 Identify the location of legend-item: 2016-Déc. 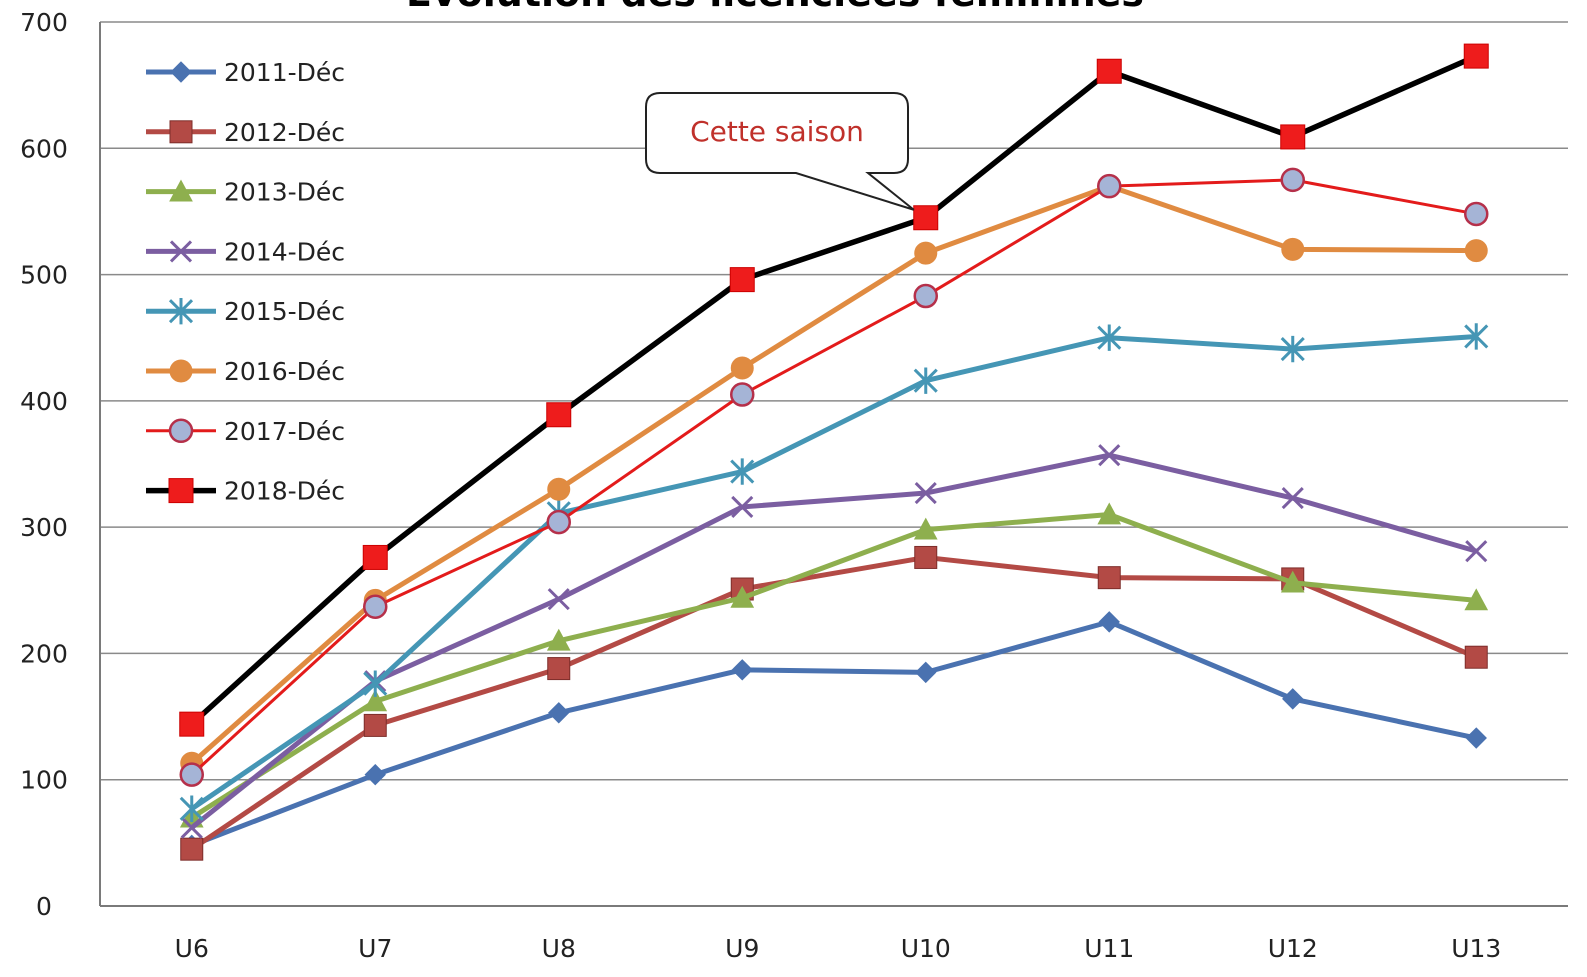
(245, 371).